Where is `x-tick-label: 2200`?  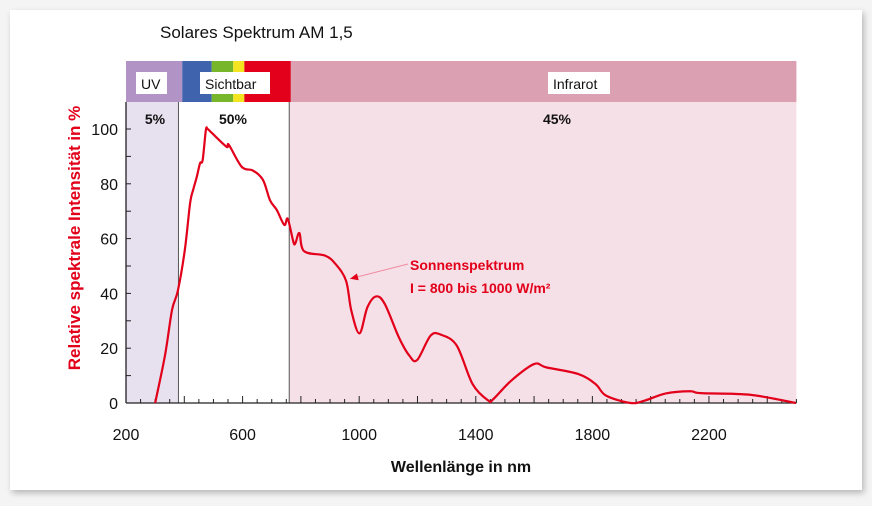
x-tick-label: 2200 is located at coordinates (709, 435).